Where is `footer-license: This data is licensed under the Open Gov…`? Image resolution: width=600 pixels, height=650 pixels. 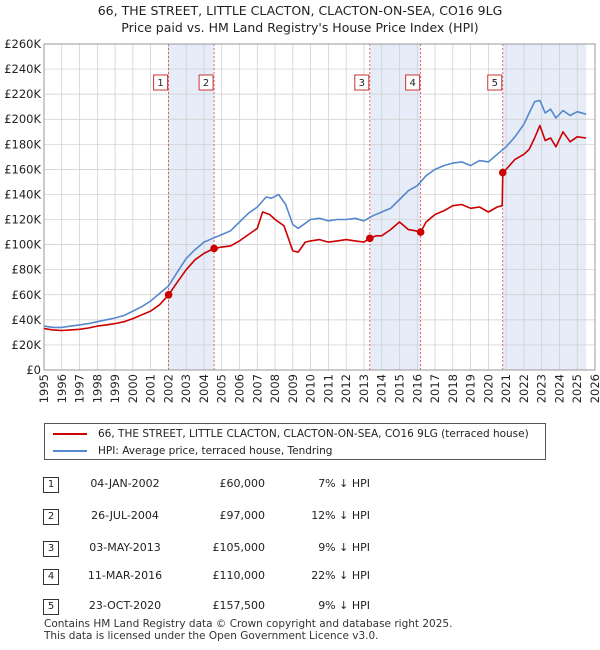 footer-license: This data is licensed under the Open Gov… is located at coordinates (211, 636).